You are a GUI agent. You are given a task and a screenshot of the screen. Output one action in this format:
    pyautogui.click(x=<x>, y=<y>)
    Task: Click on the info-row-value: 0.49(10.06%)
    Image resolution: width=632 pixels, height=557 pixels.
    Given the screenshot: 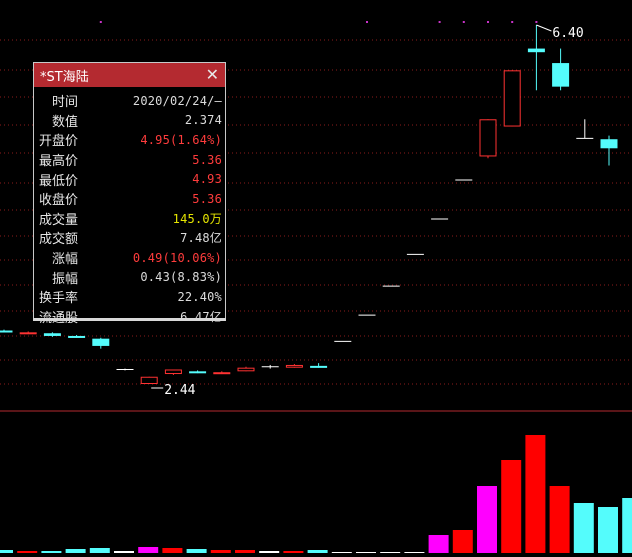 What is the action you would take?
    pyautogui.click(x=177, y=257)
    